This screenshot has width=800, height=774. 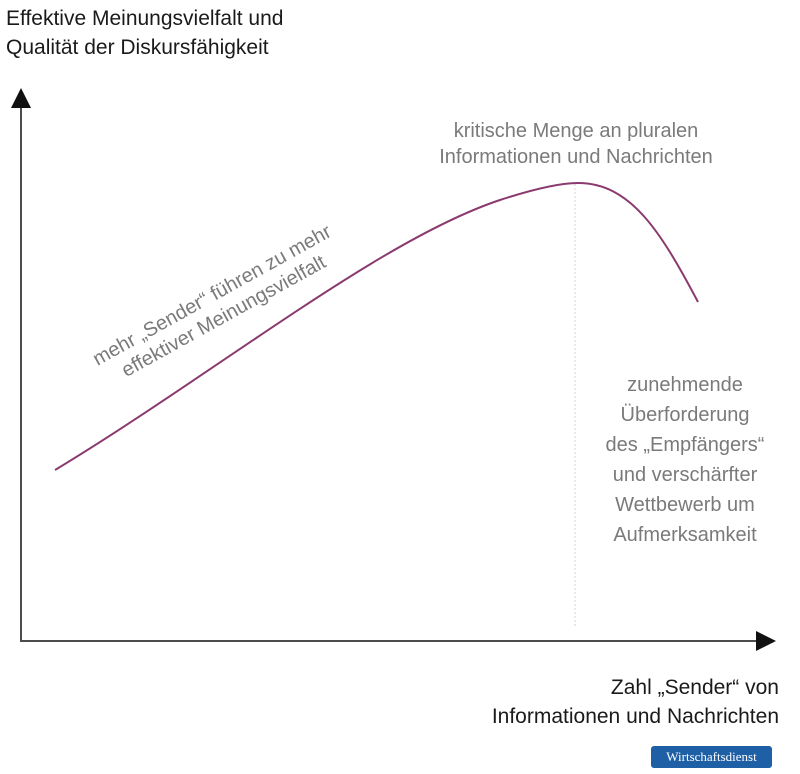 I want to click on decline-annotation-line-4: und verschärfter, so click(x=685, y=475).